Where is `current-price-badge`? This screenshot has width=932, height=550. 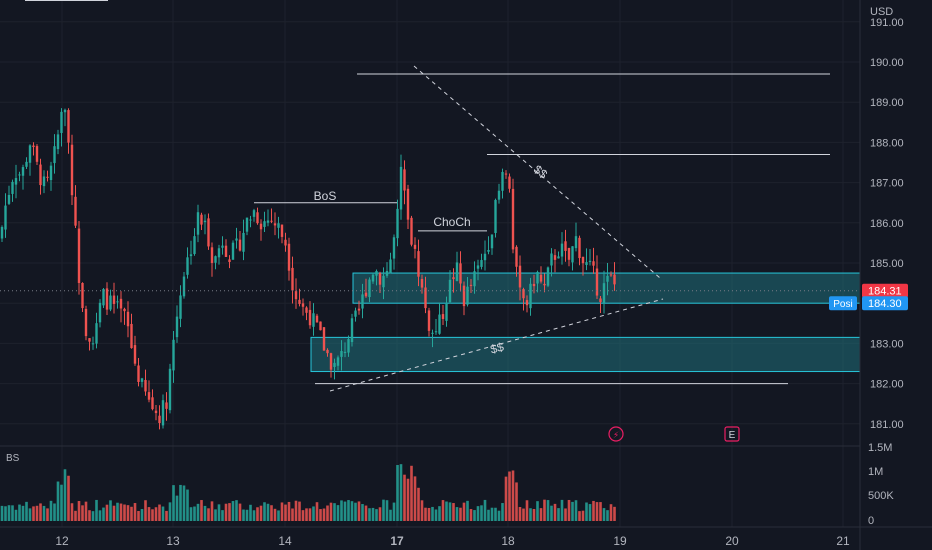 current-price-badge is located at coordinates (885, 290).